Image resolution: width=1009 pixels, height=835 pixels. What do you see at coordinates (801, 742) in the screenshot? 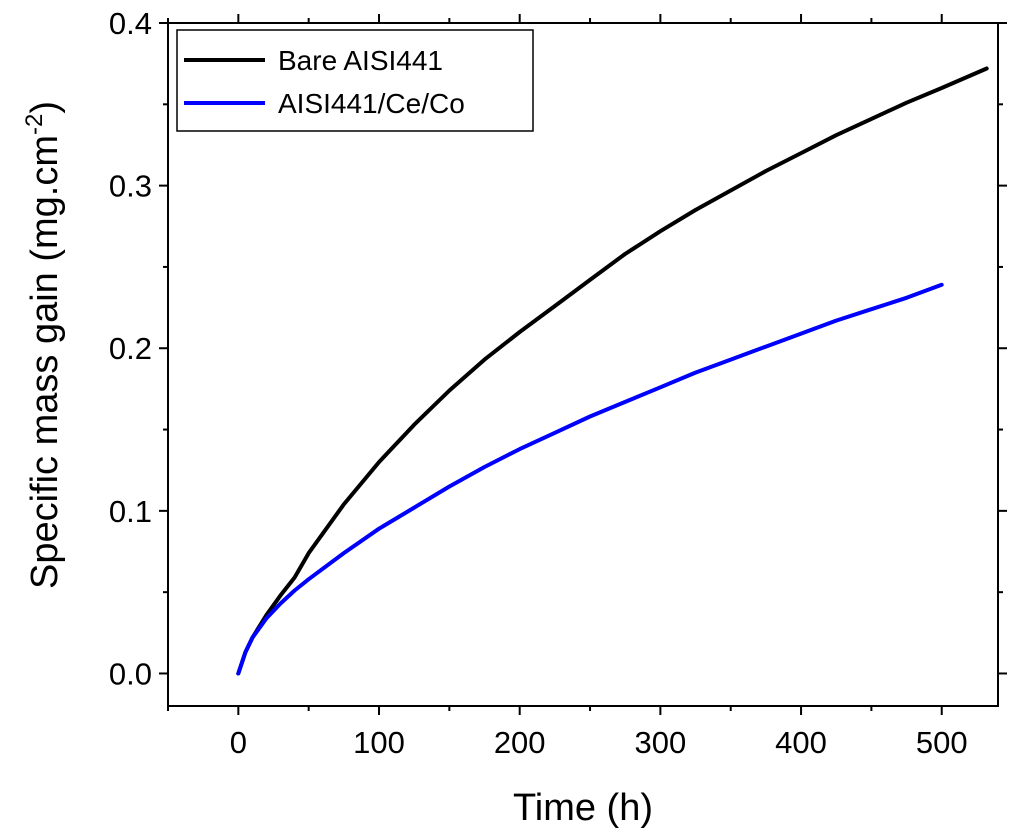
I see `x-tick-label: 400` at bounding box center [801, 742].